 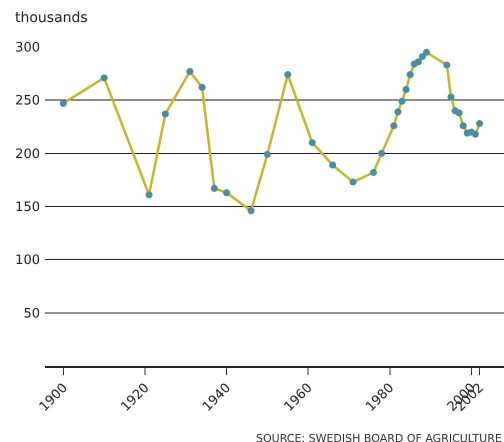 I want to click on y-tick-label: 50, so click(x=31, y=314).